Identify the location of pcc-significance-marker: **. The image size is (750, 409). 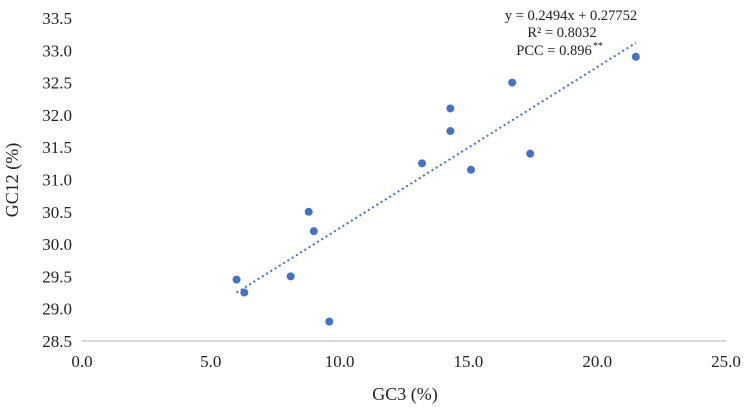
(598, 46).